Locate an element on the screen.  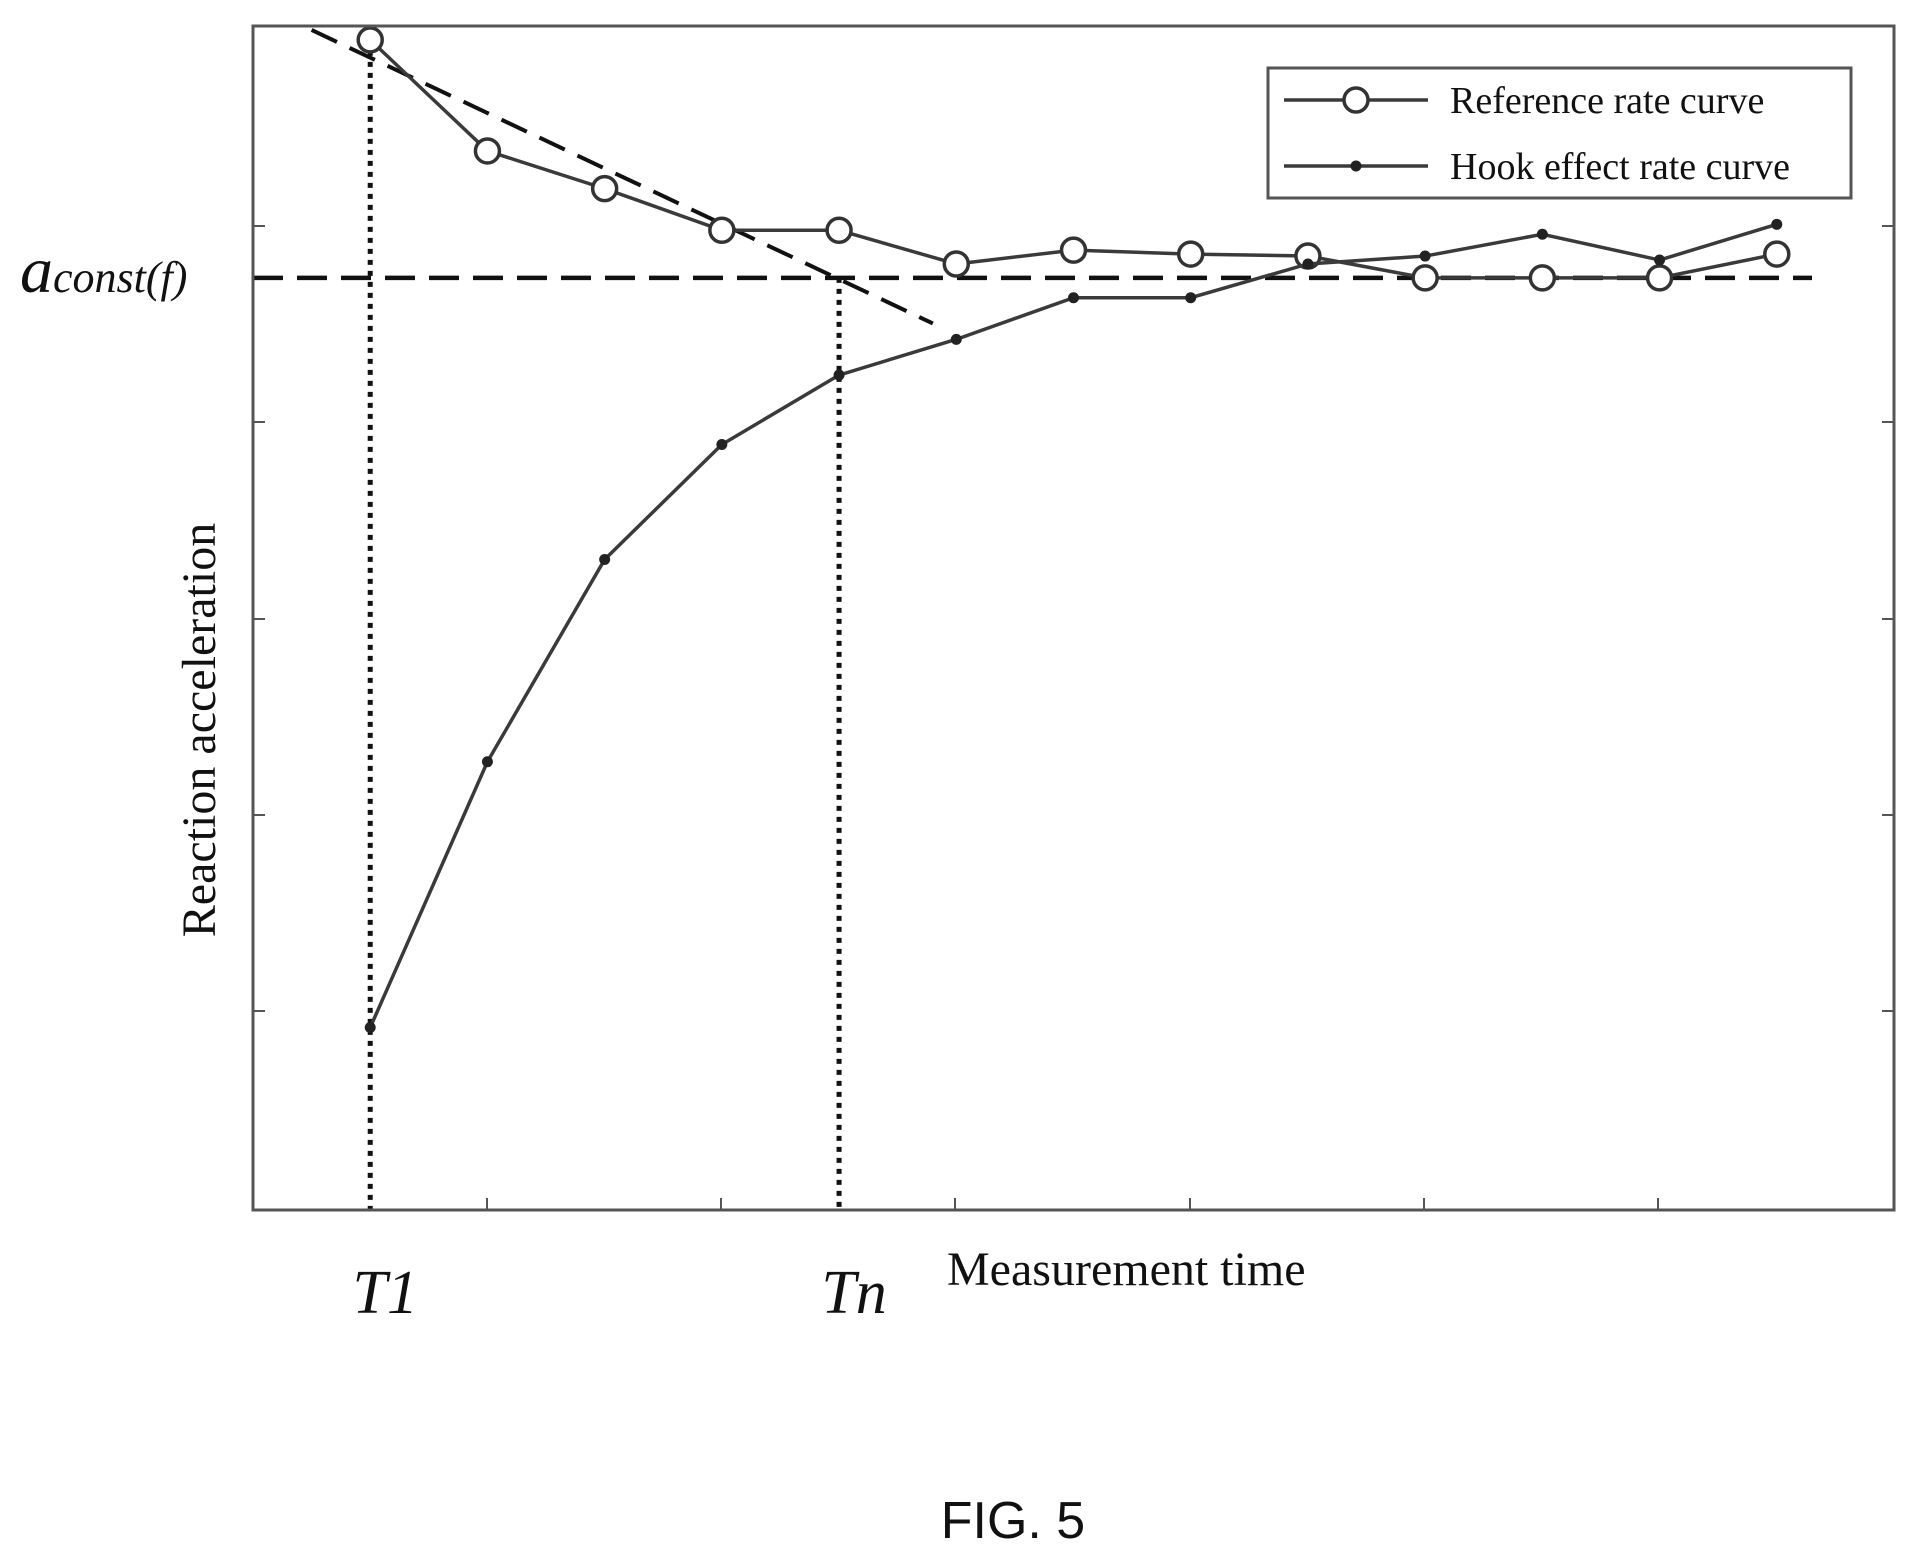
legend-label-reference: Reference rate curve is located at coordinates (1607, 101).